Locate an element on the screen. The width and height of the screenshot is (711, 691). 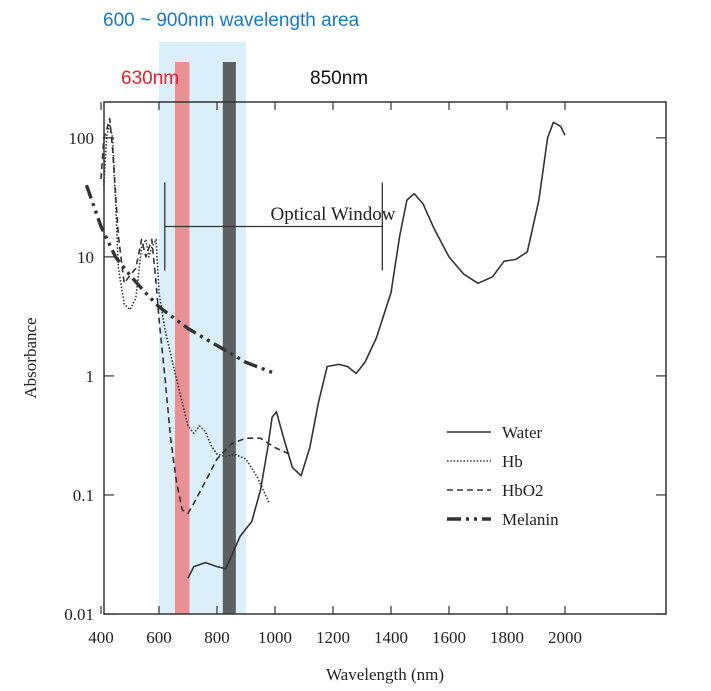
optical-window-bracket is located at coordinates (273, 226).